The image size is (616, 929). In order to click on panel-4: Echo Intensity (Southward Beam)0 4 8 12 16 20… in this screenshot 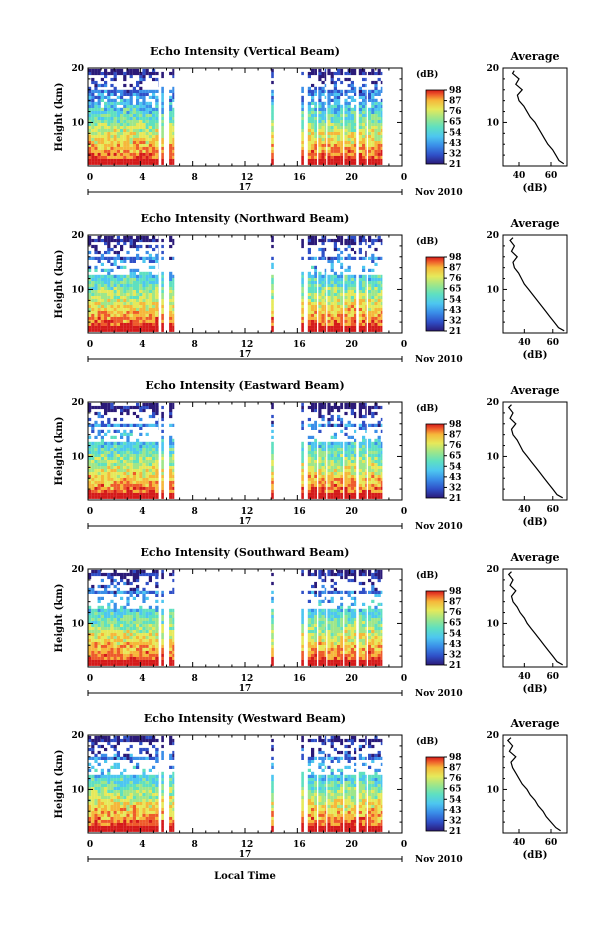, I will do `click(311, 622)`.